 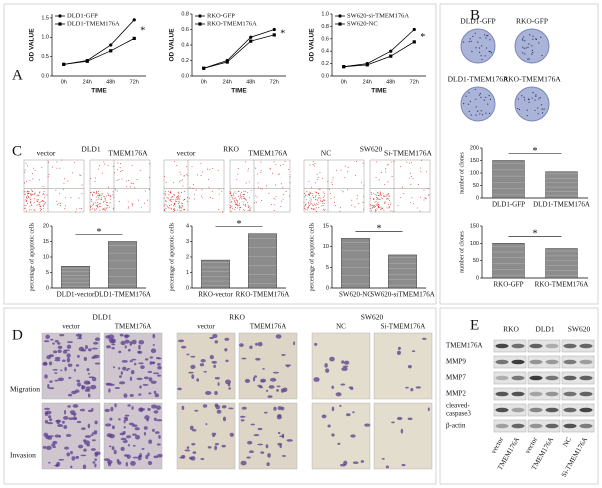 I want to click on y-tick-label: 0.8, so click(x=325, y=27).